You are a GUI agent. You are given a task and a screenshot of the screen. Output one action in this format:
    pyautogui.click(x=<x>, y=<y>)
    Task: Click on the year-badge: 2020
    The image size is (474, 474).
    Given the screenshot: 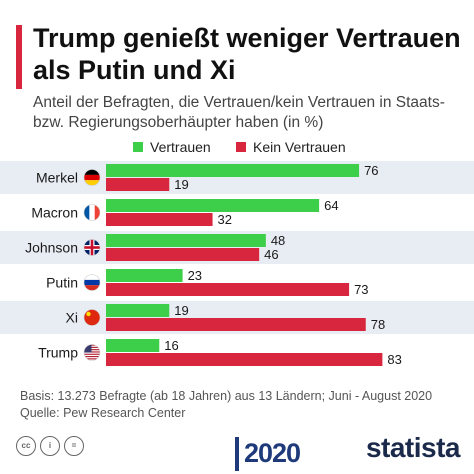 What is the action you would take?
    pyautogui.click(x=281, y=454)
    